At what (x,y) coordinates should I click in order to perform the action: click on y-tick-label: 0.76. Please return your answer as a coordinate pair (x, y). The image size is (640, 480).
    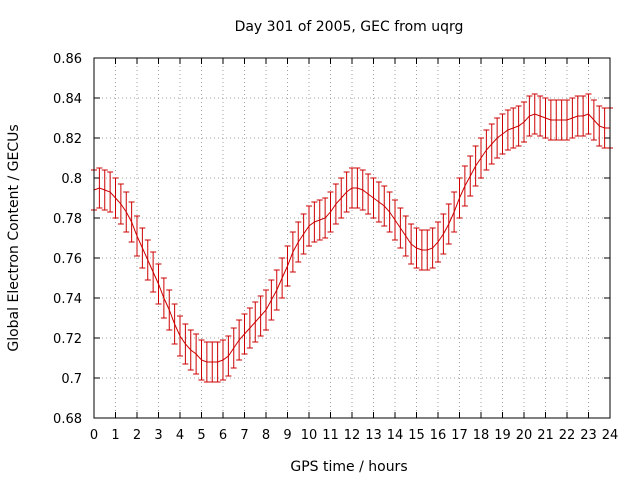
    Looking at the image, I should click on (67, 259).